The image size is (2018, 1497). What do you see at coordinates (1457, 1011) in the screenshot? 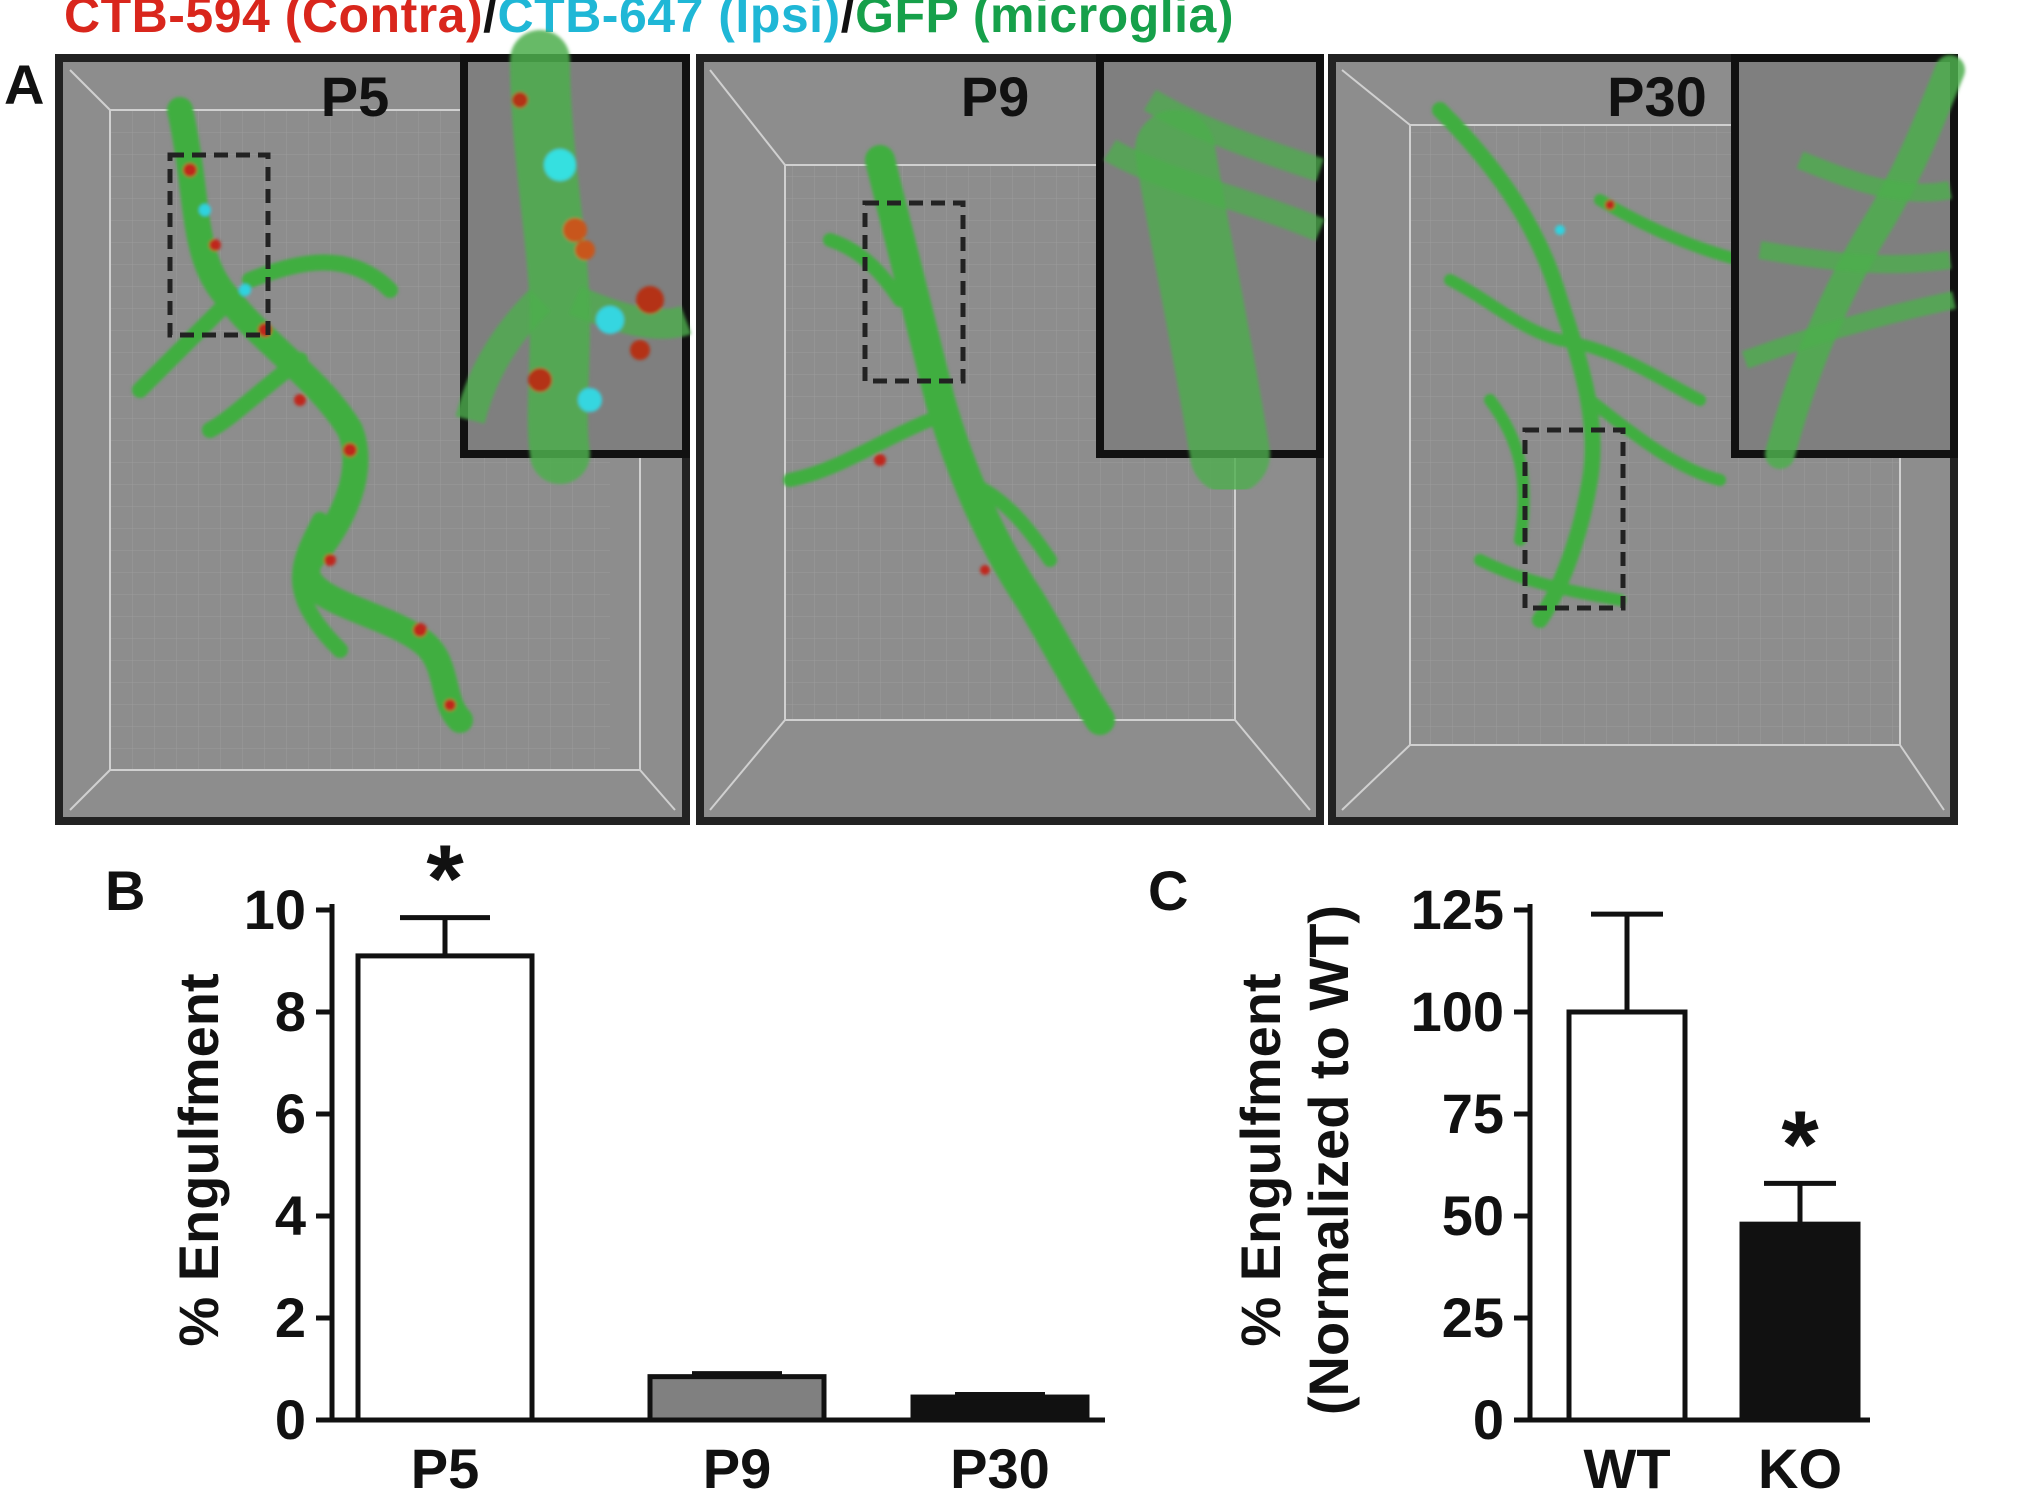
I see `y-tick-label: 100` at bounding box center [1457, 1011].